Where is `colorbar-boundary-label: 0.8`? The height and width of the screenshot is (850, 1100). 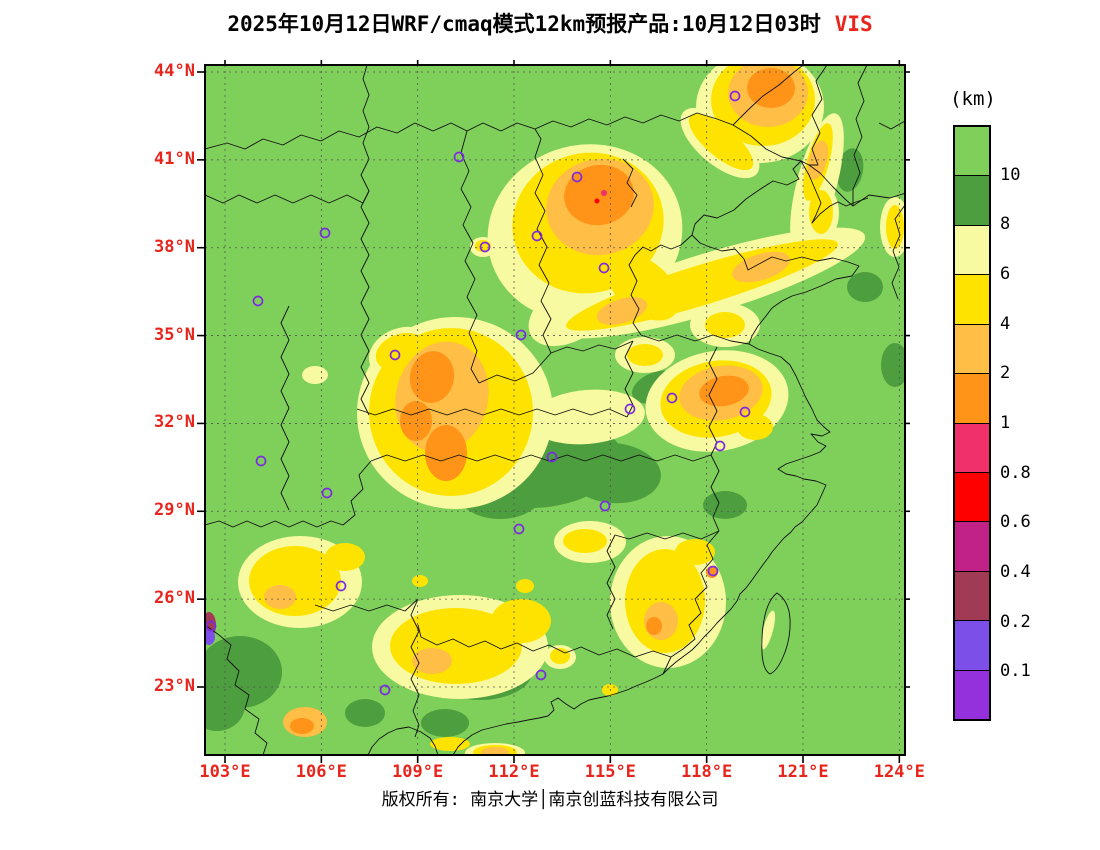
colorbar-boundary-label: 0.8 is located at coordinates (1015, 472).